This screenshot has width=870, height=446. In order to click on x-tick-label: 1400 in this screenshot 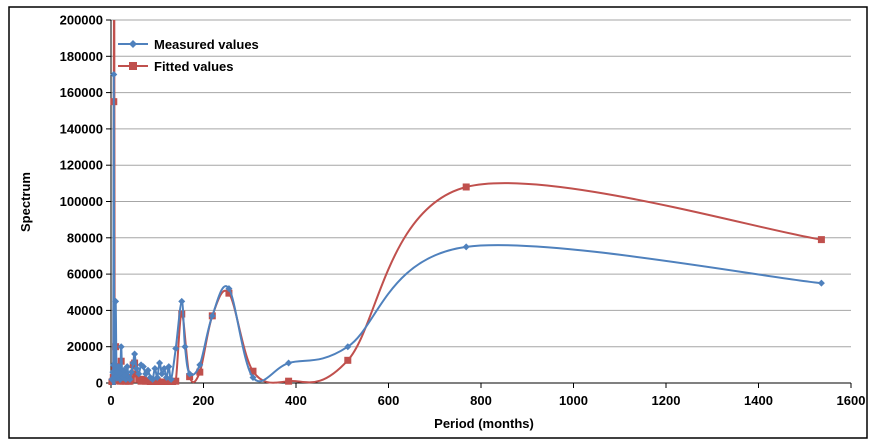, I will do `click(758, 400)`.